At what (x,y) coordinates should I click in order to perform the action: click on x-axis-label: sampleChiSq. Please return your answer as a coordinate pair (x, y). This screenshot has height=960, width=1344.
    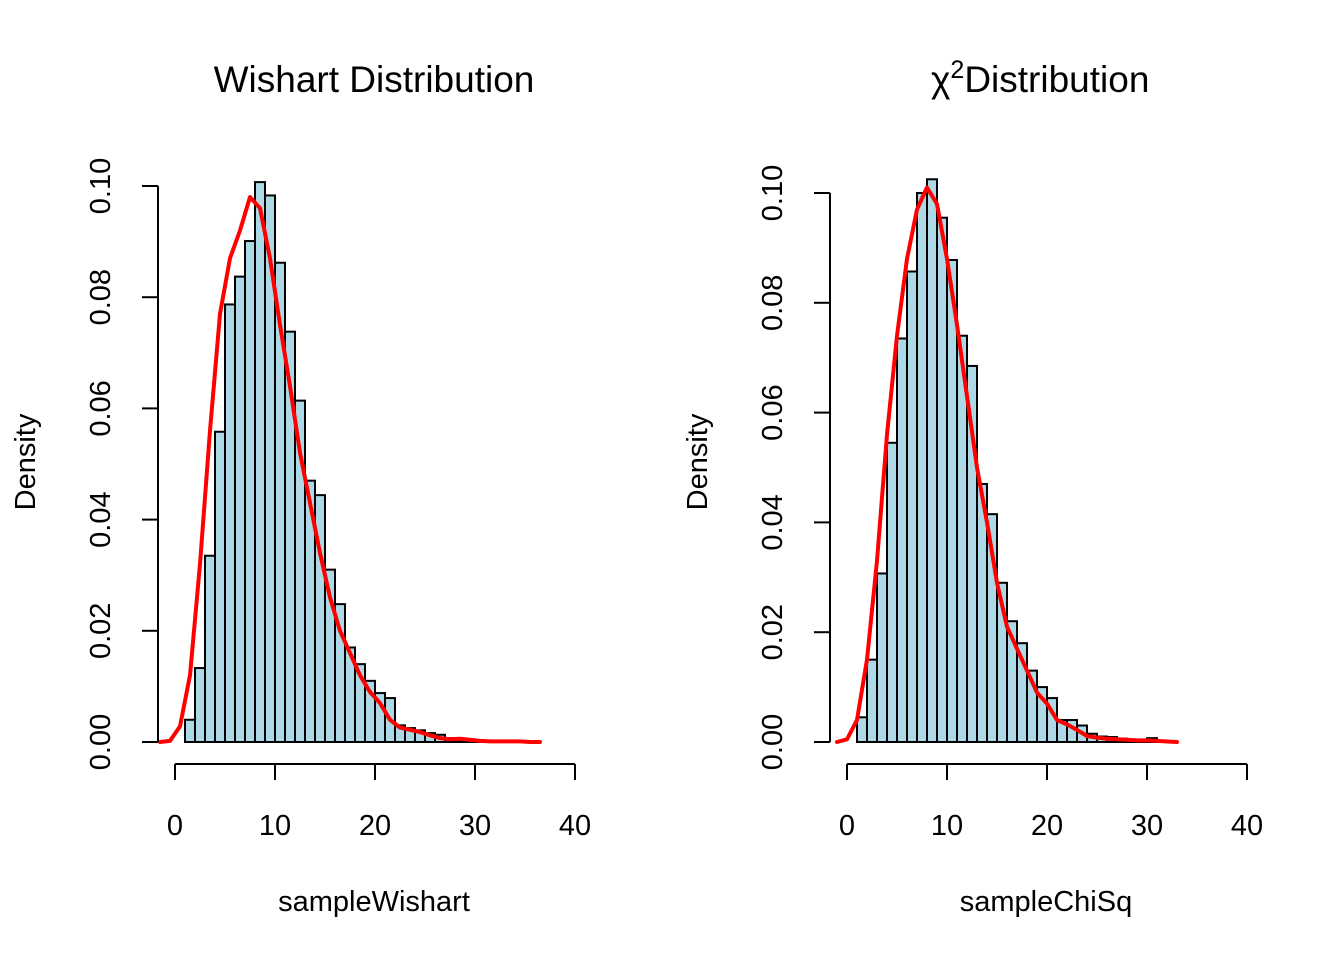
    Looking at the image, I should click on (1046, 902).